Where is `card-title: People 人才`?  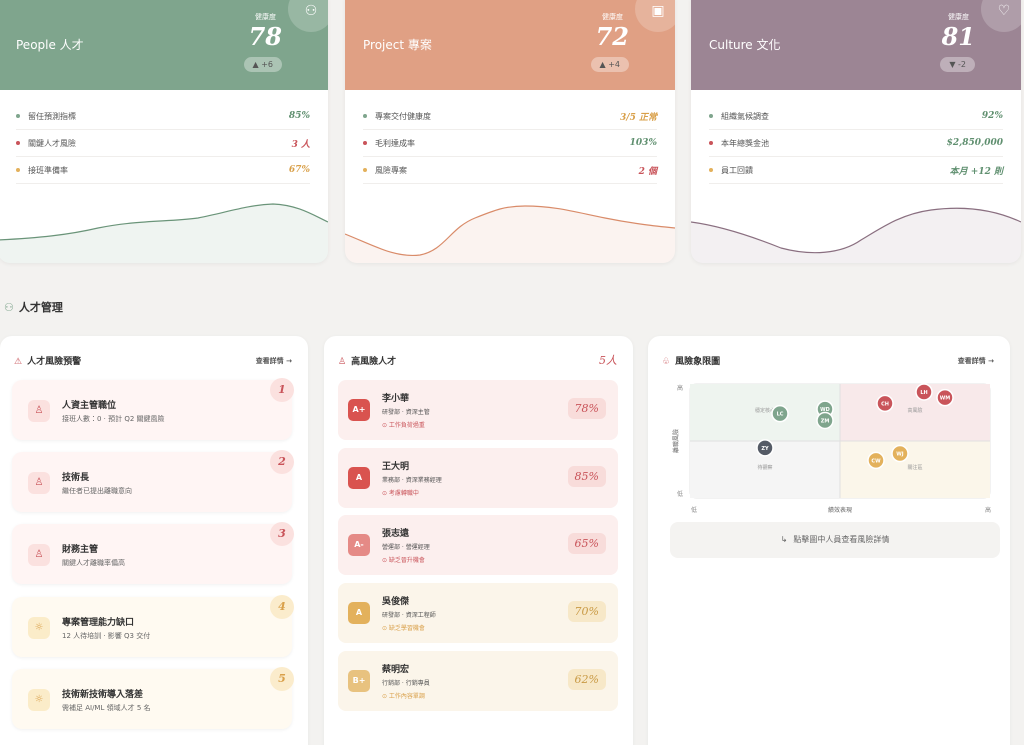
card-title: People 人才 is located at coordinates (50, 45).